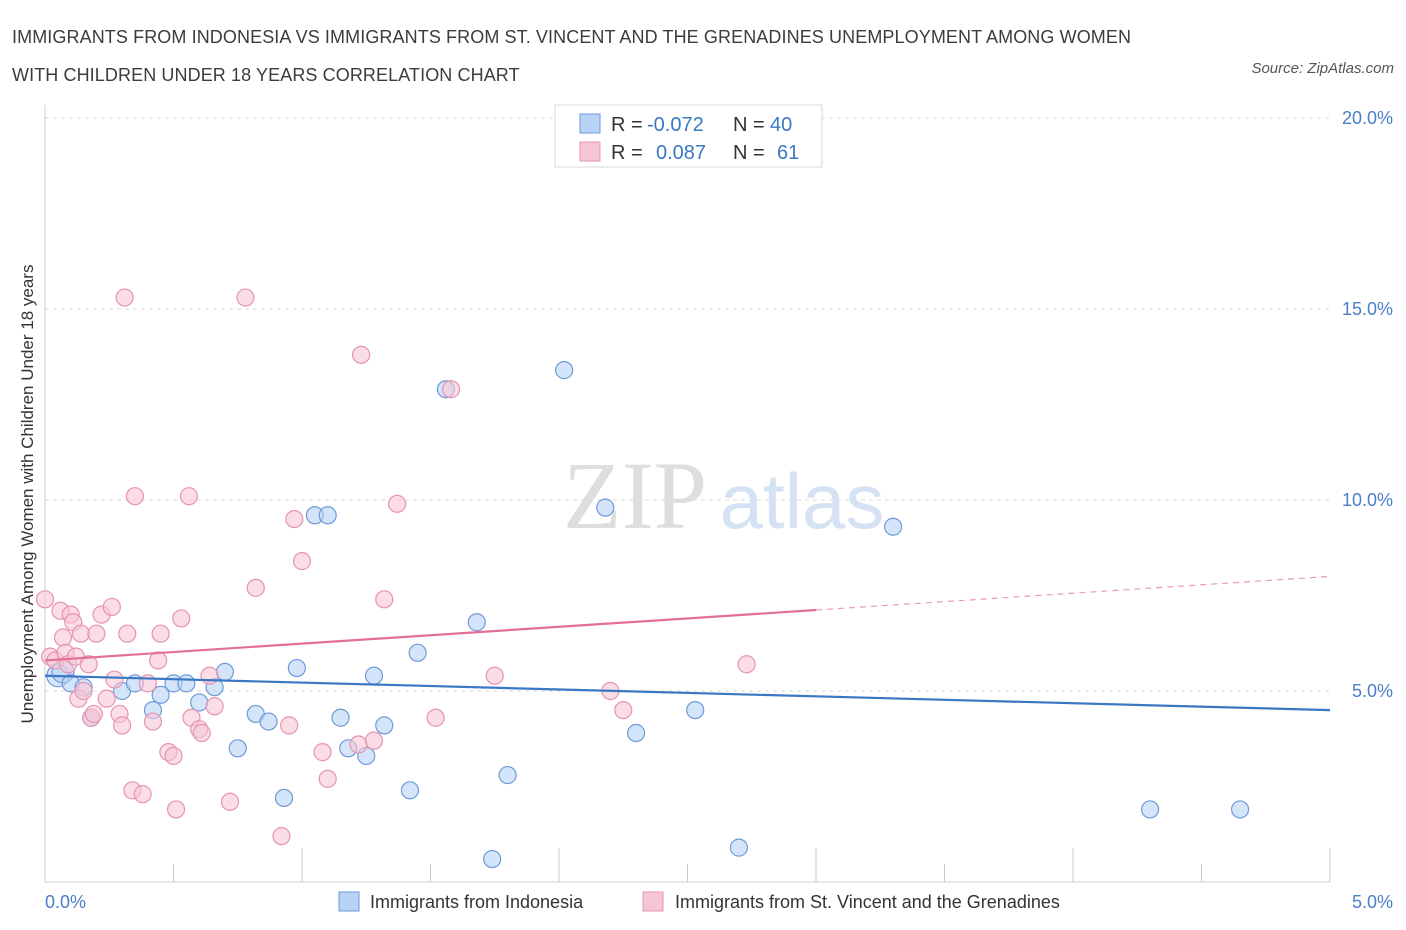 This screenshot has height=930, width=1406. What do you see at coordinates (590, 123) in the screenshot?
I see `stats-swatch-blue` at bounding box center [590, 123].